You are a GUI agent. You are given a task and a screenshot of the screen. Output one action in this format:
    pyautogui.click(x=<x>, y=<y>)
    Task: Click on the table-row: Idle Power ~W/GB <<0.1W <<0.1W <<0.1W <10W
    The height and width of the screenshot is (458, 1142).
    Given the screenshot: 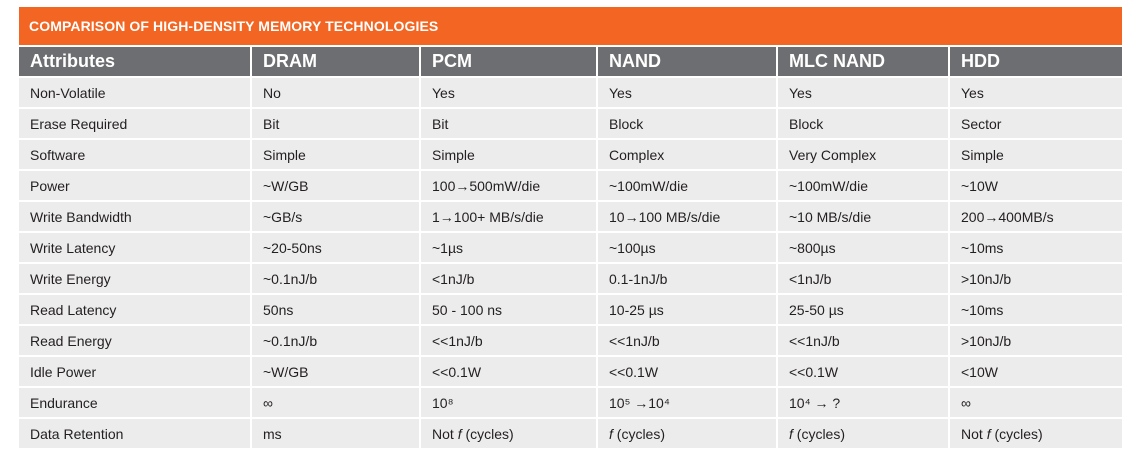 What is the action you would take?
    pyautogui.click(x=570, y=370)
    